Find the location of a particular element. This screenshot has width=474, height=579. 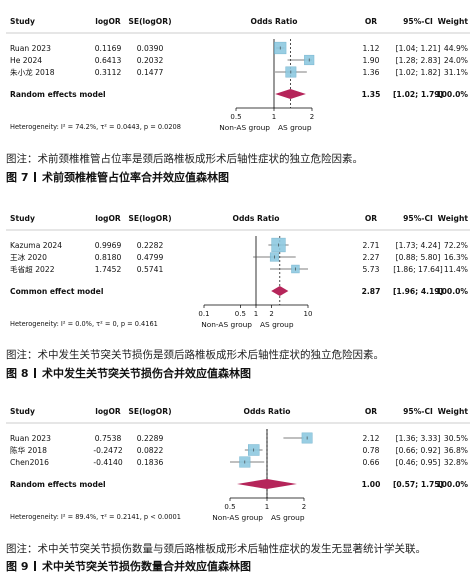

study-name-2: He 2024 is located at coordinates (26, 60).